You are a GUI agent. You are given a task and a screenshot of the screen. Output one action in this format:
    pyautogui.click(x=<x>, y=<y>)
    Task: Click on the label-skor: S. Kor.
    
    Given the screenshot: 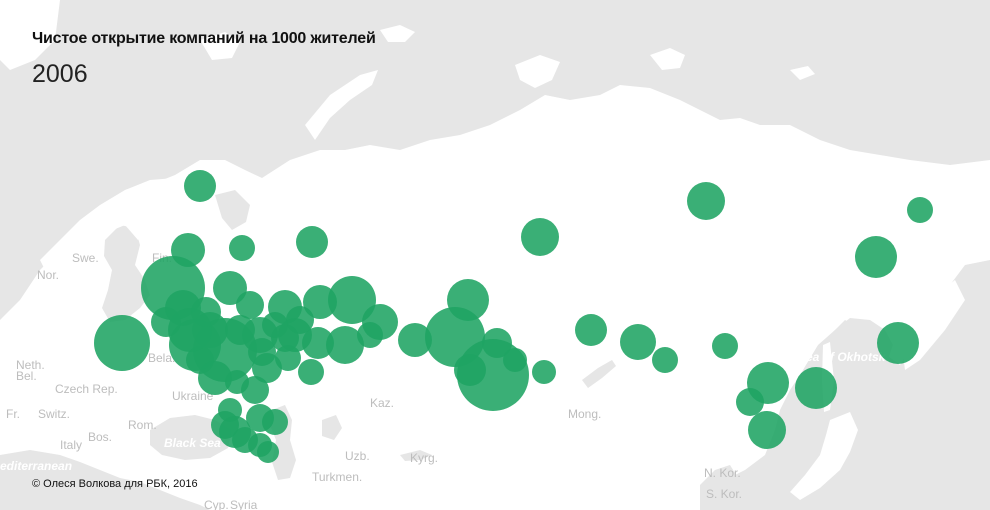 What is the action you would take?
    pyautogui.click(x=724, y=494)
    